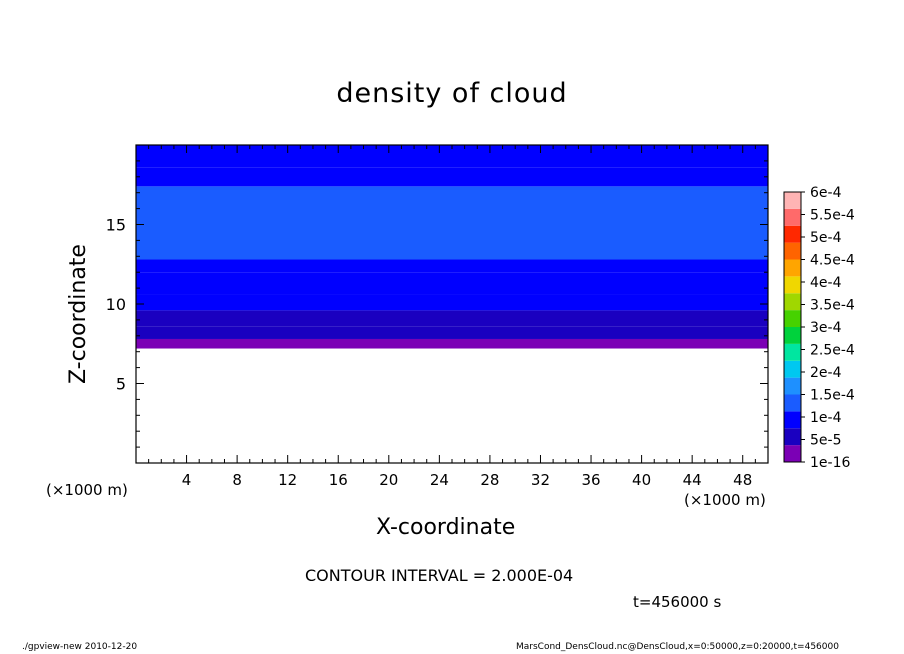 The image size is (904, 654). I want to click on x-tick-label: 40, so click(641, 480).